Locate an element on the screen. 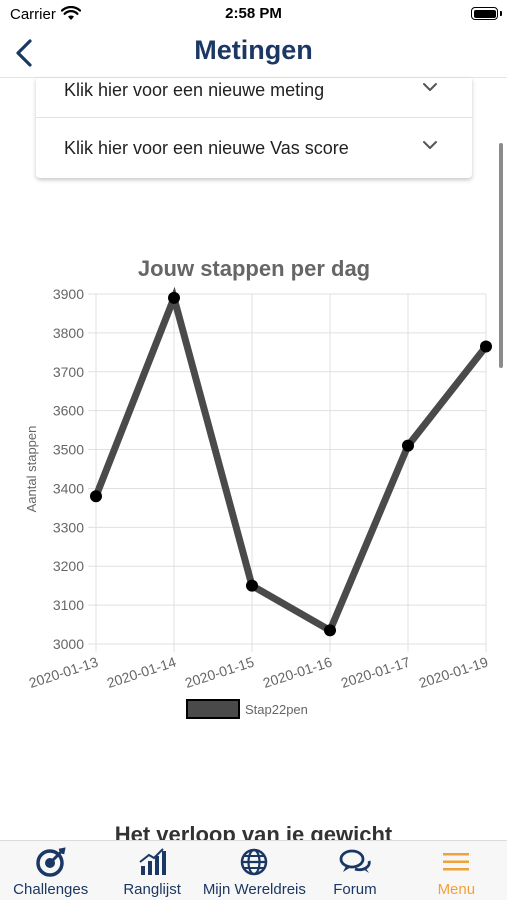 The height and width of the screenshot is (900, 507). carrier-label: Carrier is located at coordinates (33, 14).